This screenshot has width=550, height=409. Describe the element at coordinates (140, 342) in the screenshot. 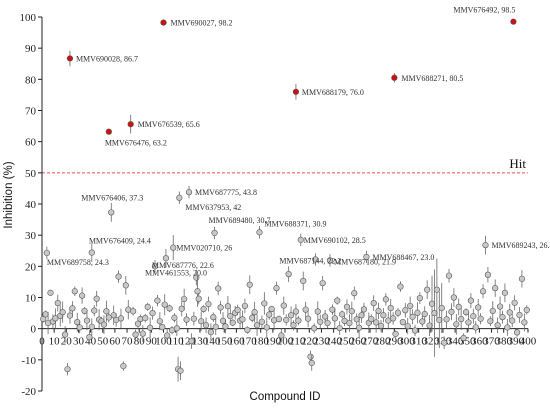

I see `x-tick-label: 80` at that location.